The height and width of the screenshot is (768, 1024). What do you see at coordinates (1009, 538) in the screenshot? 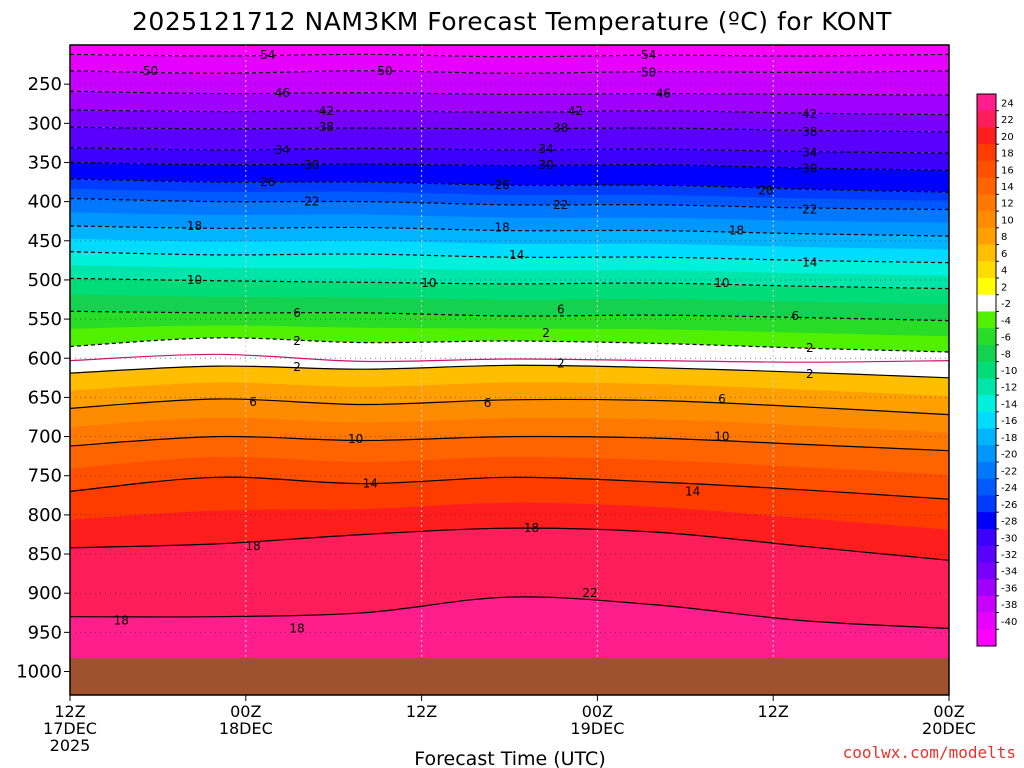
I see `colorbar-label: -30` at bounding box center [1009, 538].